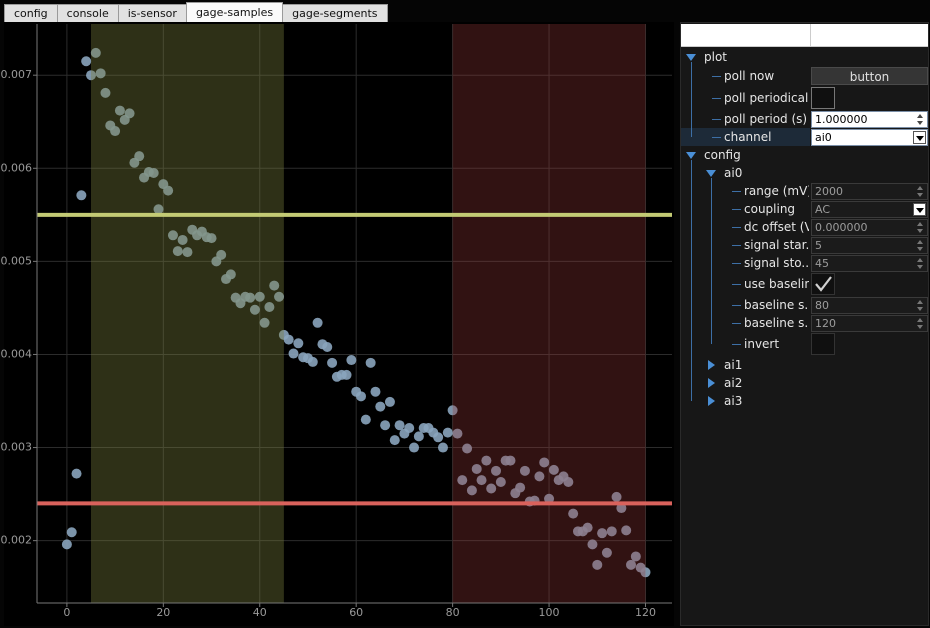  I want to click on value-field: 80, so click(869, 305).